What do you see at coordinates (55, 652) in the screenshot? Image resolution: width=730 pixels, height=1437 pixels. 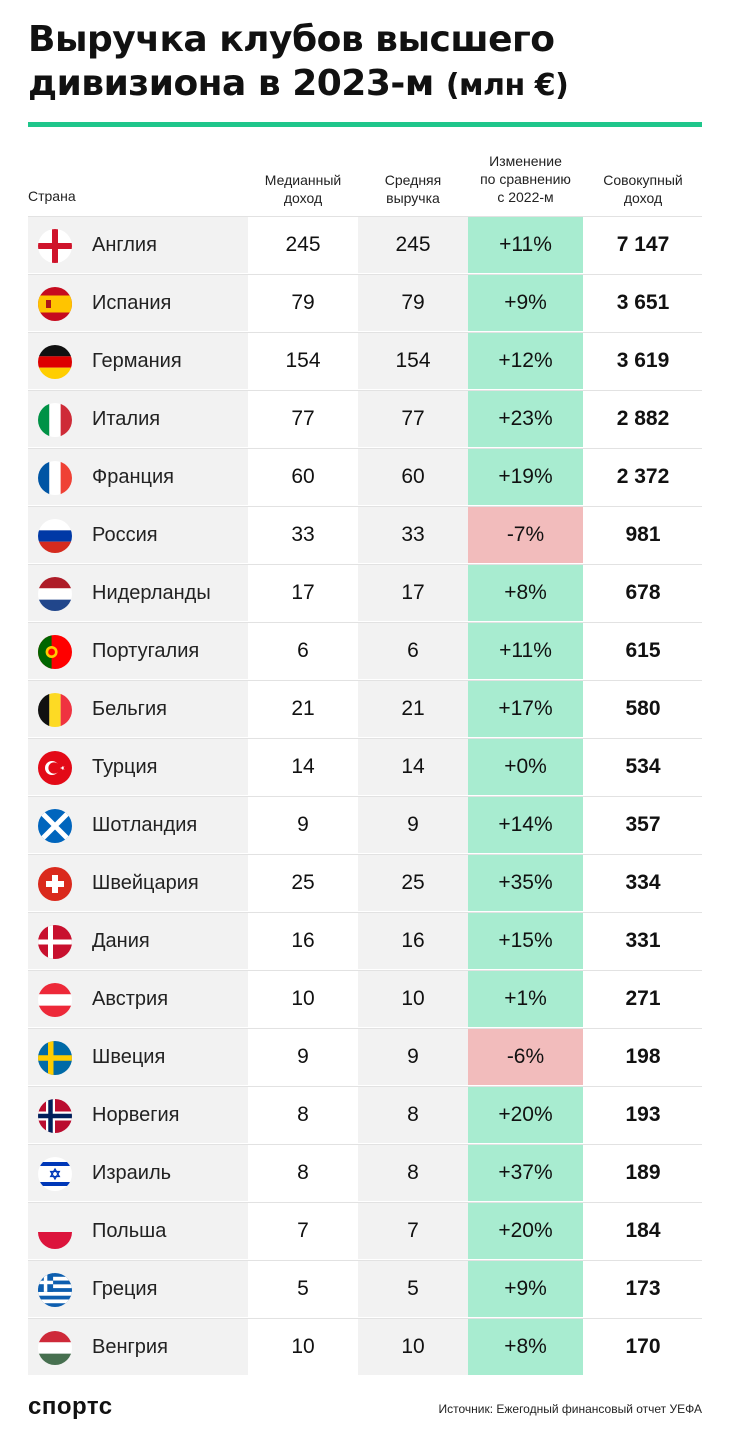 I see `portugal-flag-icon` at bounding box center [55, 652].